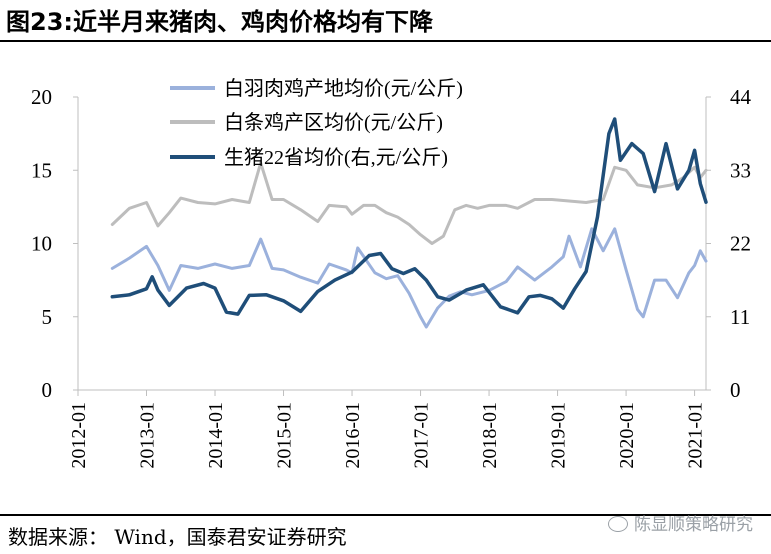 This screenshot has width=771, height=554. I want to click on left-tick-label: 15, so click(41, 170).